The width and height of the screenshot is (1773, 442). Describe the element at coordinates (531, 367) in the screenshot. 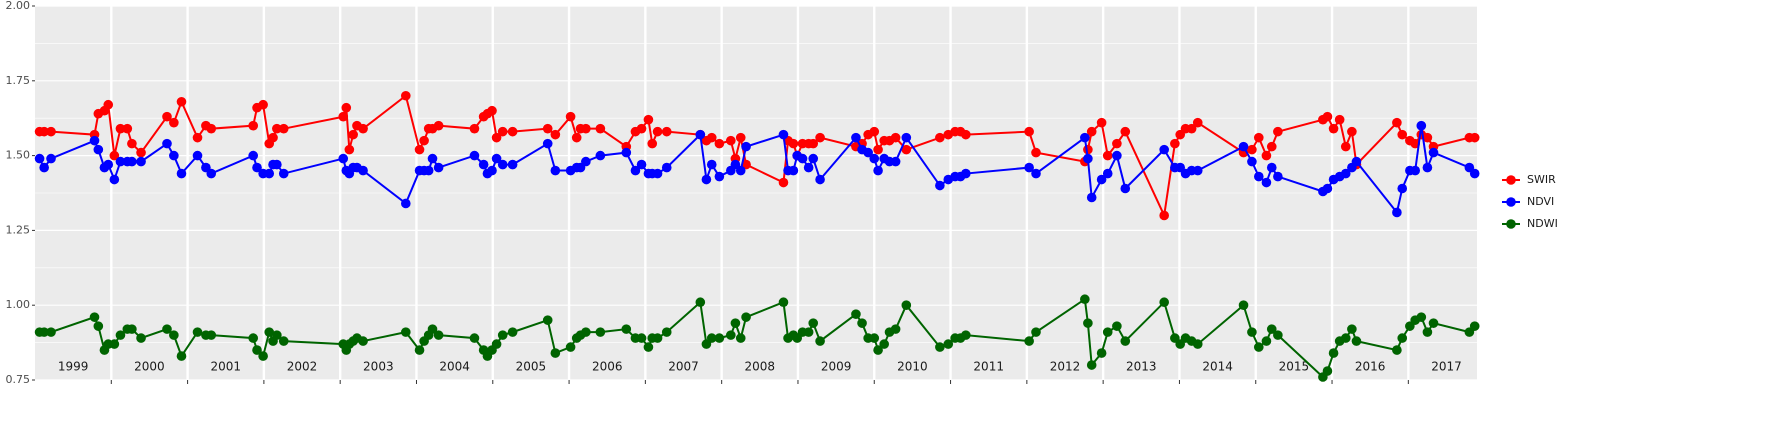

I see `x-tick-label: 2005` at that location.